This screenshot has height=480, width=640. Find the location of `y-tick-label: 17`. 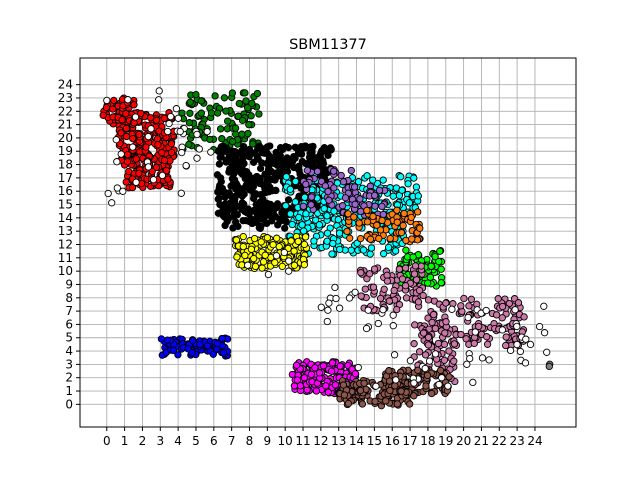

y-tick-label: 17 is located at coordinates (65, 178).